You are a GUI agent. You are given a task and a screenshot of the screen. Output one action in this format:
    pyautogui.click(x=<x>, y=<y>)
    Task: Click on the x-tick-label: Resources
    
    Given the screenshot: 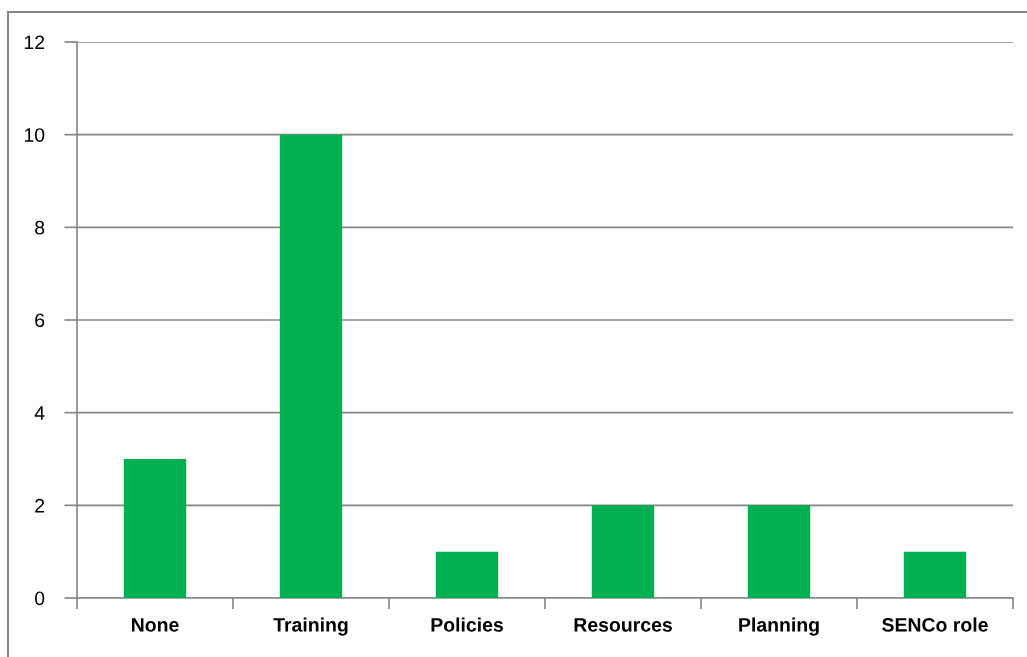 What is the action you would take?
    pyautogui.click(x=623, y=625)
    